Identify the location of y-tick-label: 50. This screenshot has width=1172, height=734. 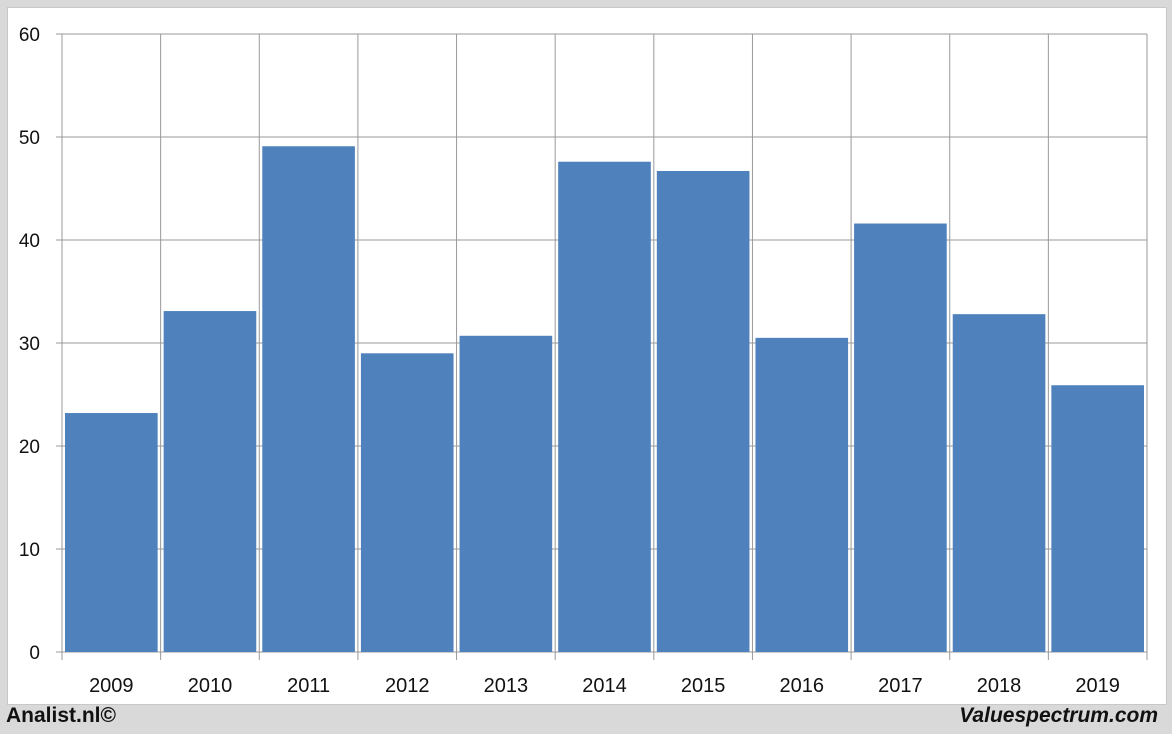
(29, 138).